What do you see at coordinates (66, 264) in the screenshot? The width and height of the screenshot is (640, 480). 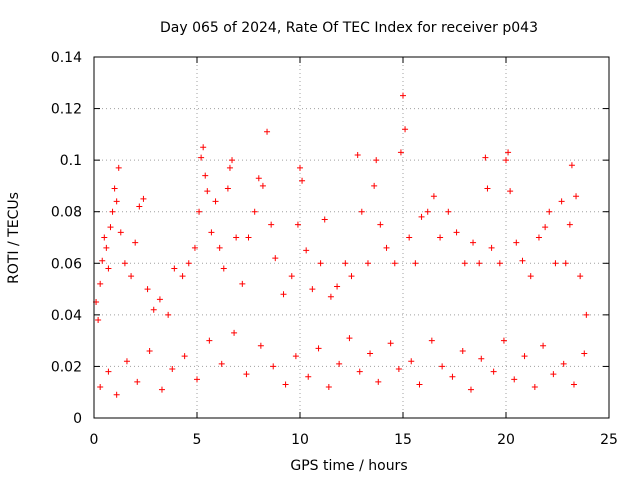 I see `y-tick-label: 0.06` at bounding box center [66, 264].